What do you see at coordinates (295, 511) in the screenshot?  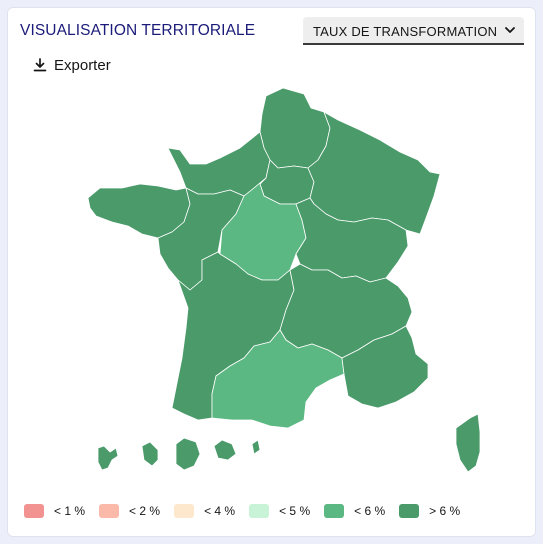 I see `legend-label: < 5 %` at bounding box center [295, 511].